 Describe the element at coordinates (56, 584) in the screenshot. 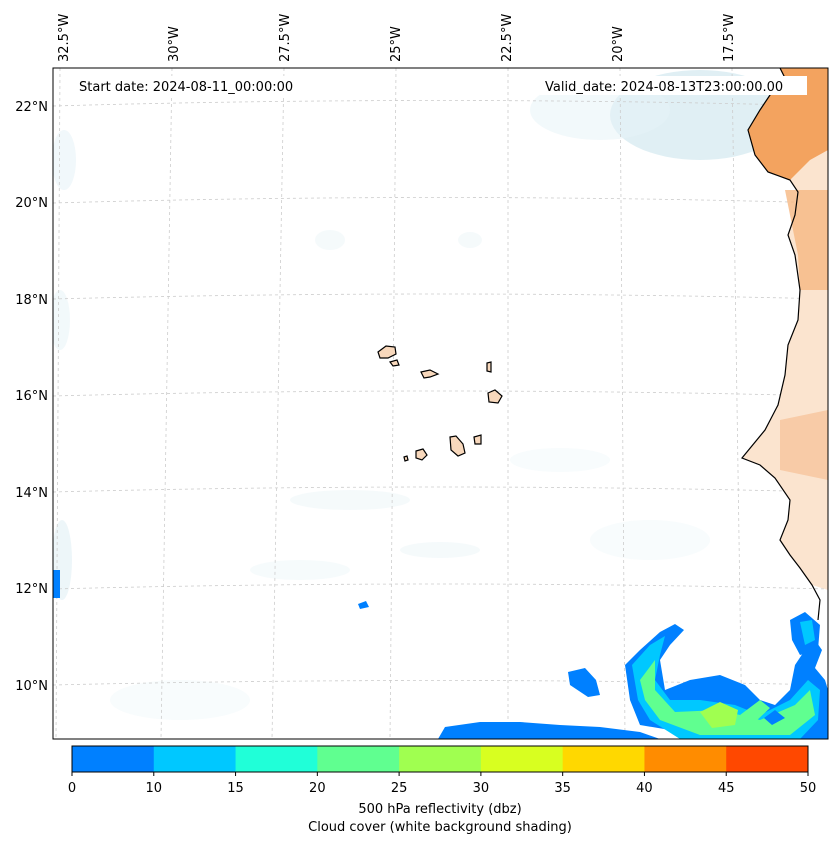

I see `reflectivity-west-edge` at that location.